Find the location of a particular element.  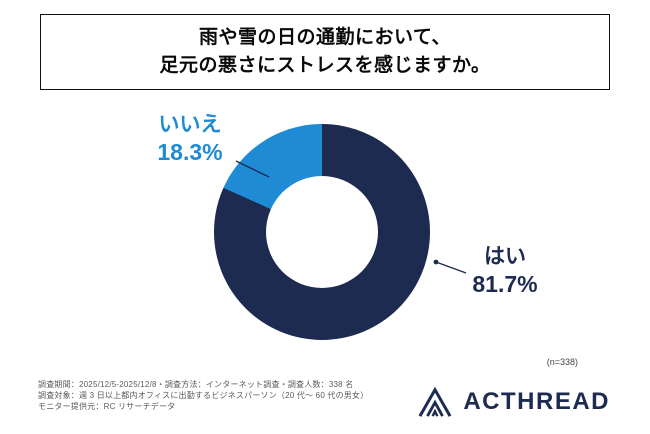

callout-yes-label: はい is located at coordinates (505, 256).